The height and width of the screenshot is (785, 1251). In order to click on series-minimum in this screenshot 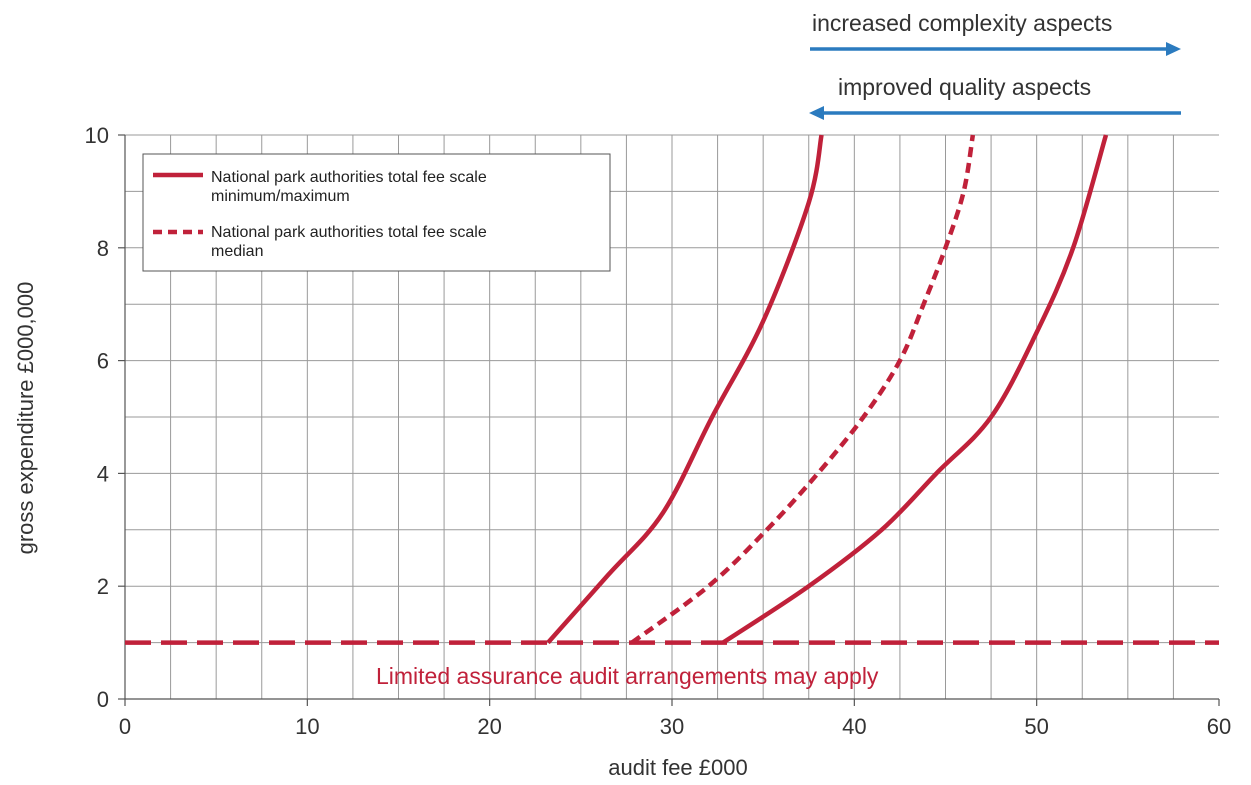, I will do `click(685, 389)`.